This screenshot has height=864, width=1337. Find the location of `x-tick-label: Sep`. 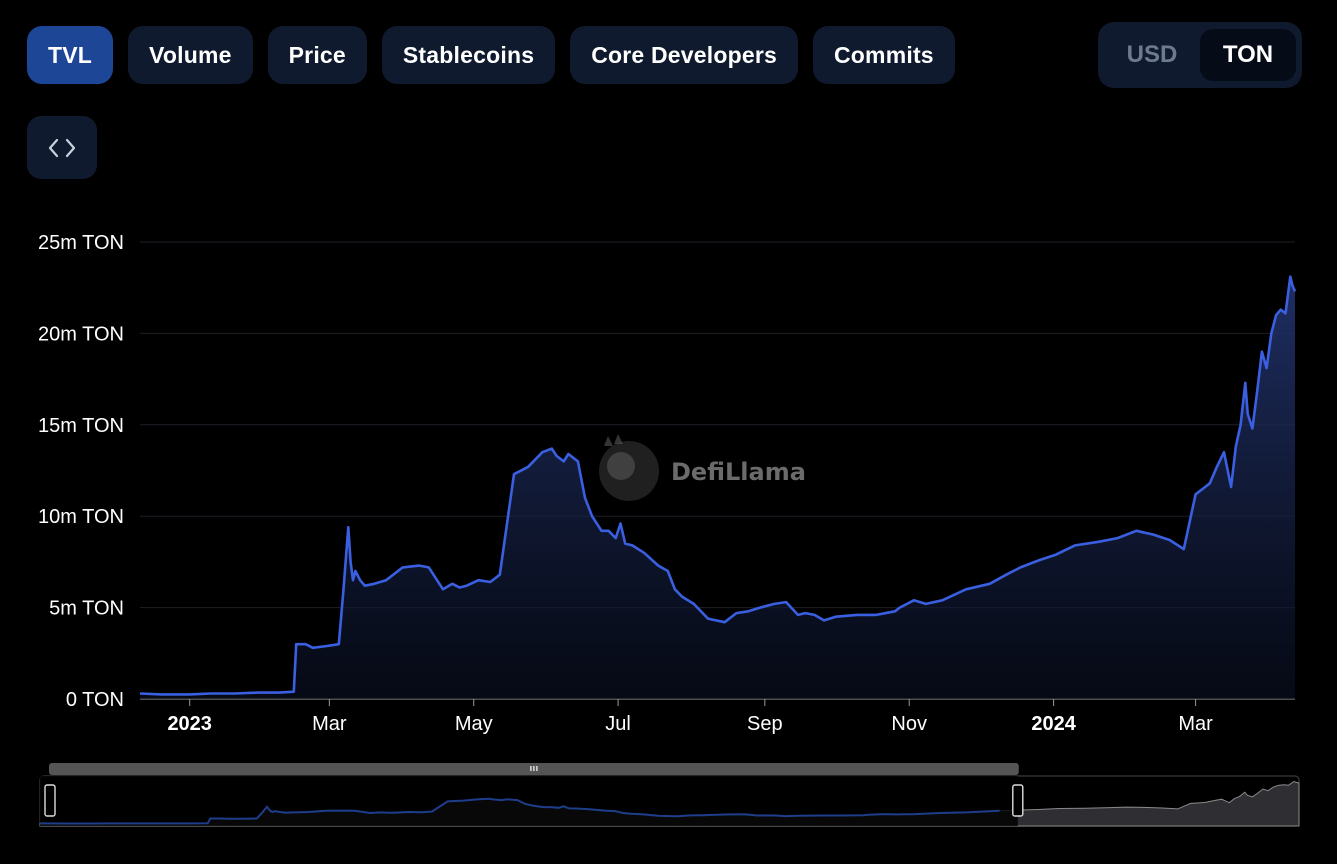

x-tick-label: Sep is located at coordinates (765, 724).